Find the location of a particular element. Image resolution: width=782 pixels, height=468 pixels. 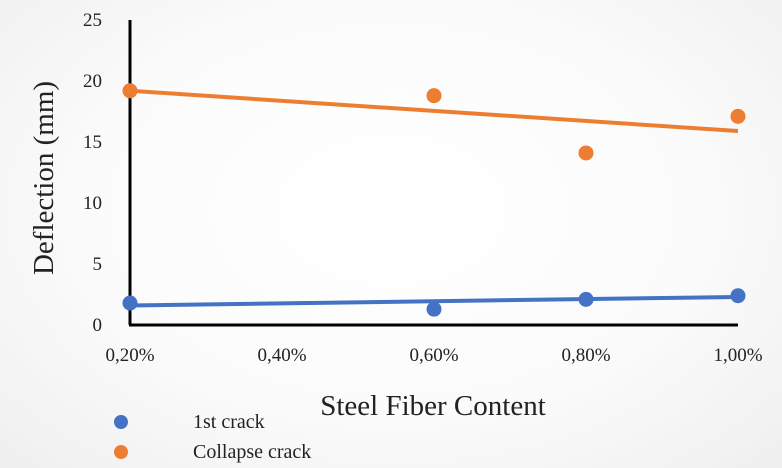

trendline-first-crack is located at coordinates (434, 301).